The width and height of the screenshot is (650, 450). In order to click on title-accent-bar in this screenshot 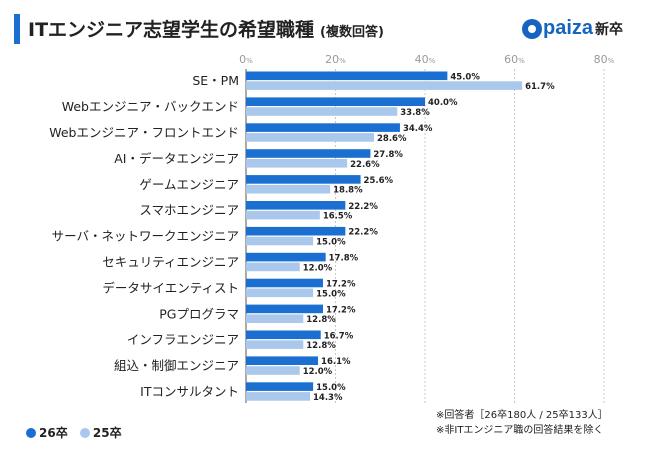, I will do `click(17, 29)`.